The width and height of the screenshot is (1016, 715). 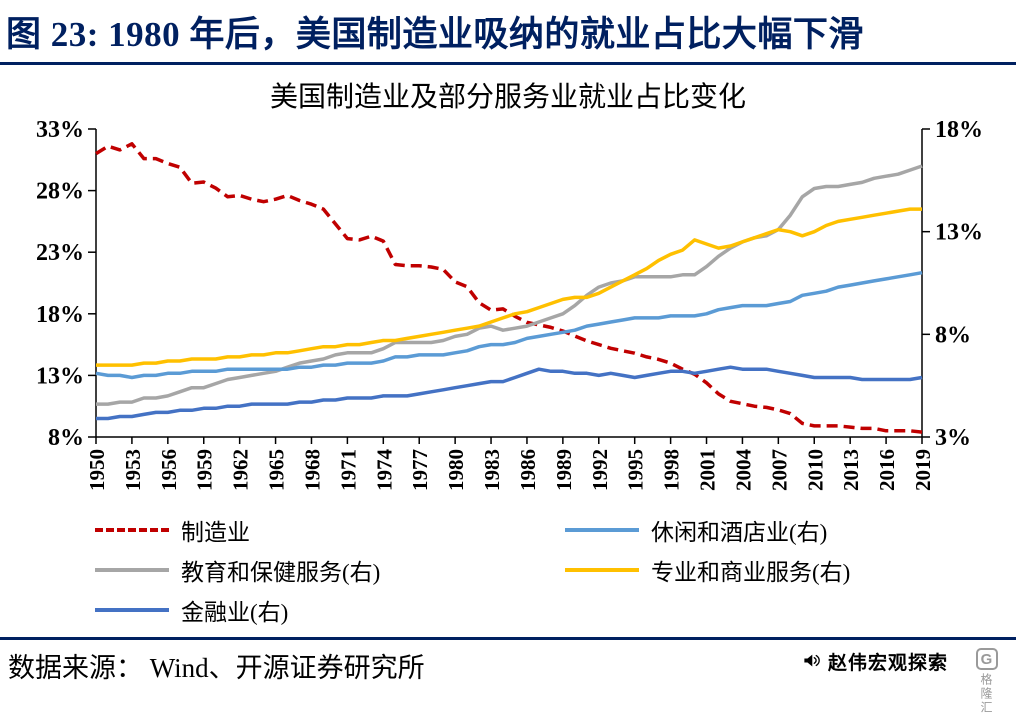 What do you see at coordinates (743, 470) in the screenshot?
I see `svg-text: 2004` at bounding box center [743, 470].